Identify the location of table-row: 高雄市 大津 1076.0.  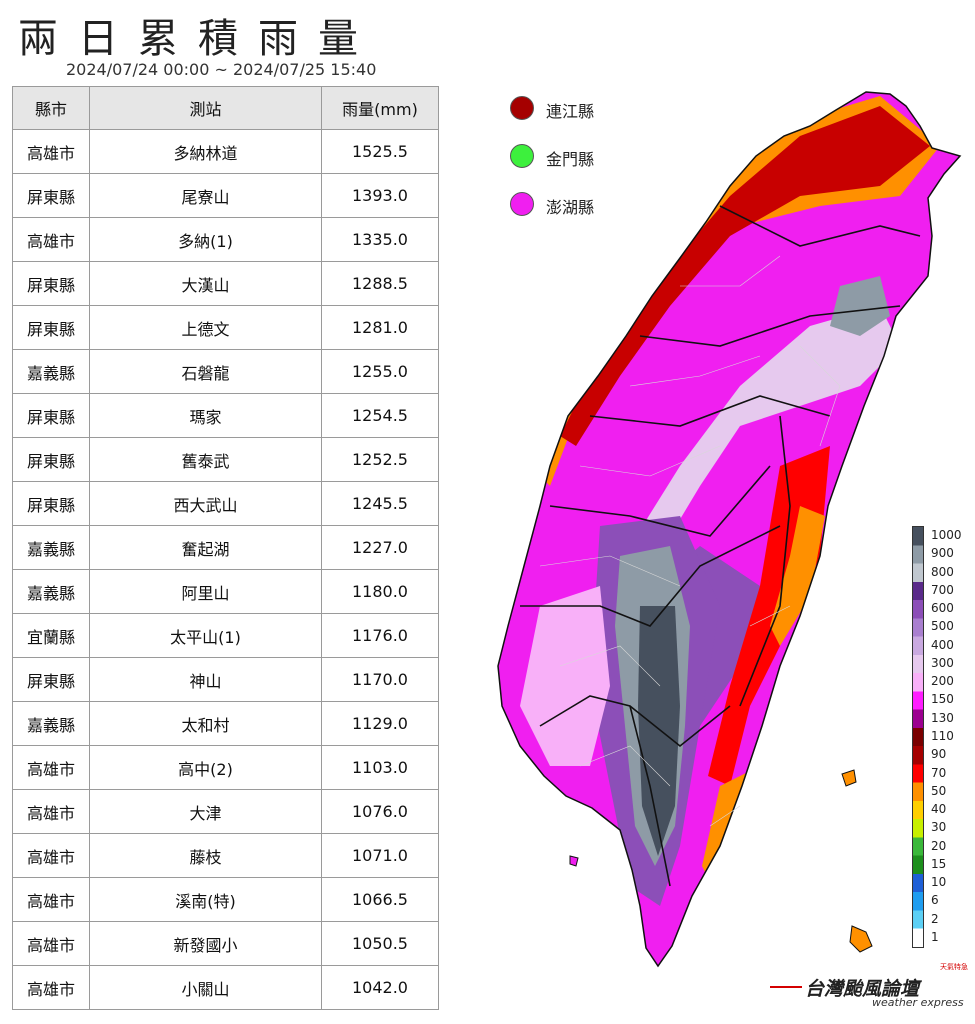
(225, 811).